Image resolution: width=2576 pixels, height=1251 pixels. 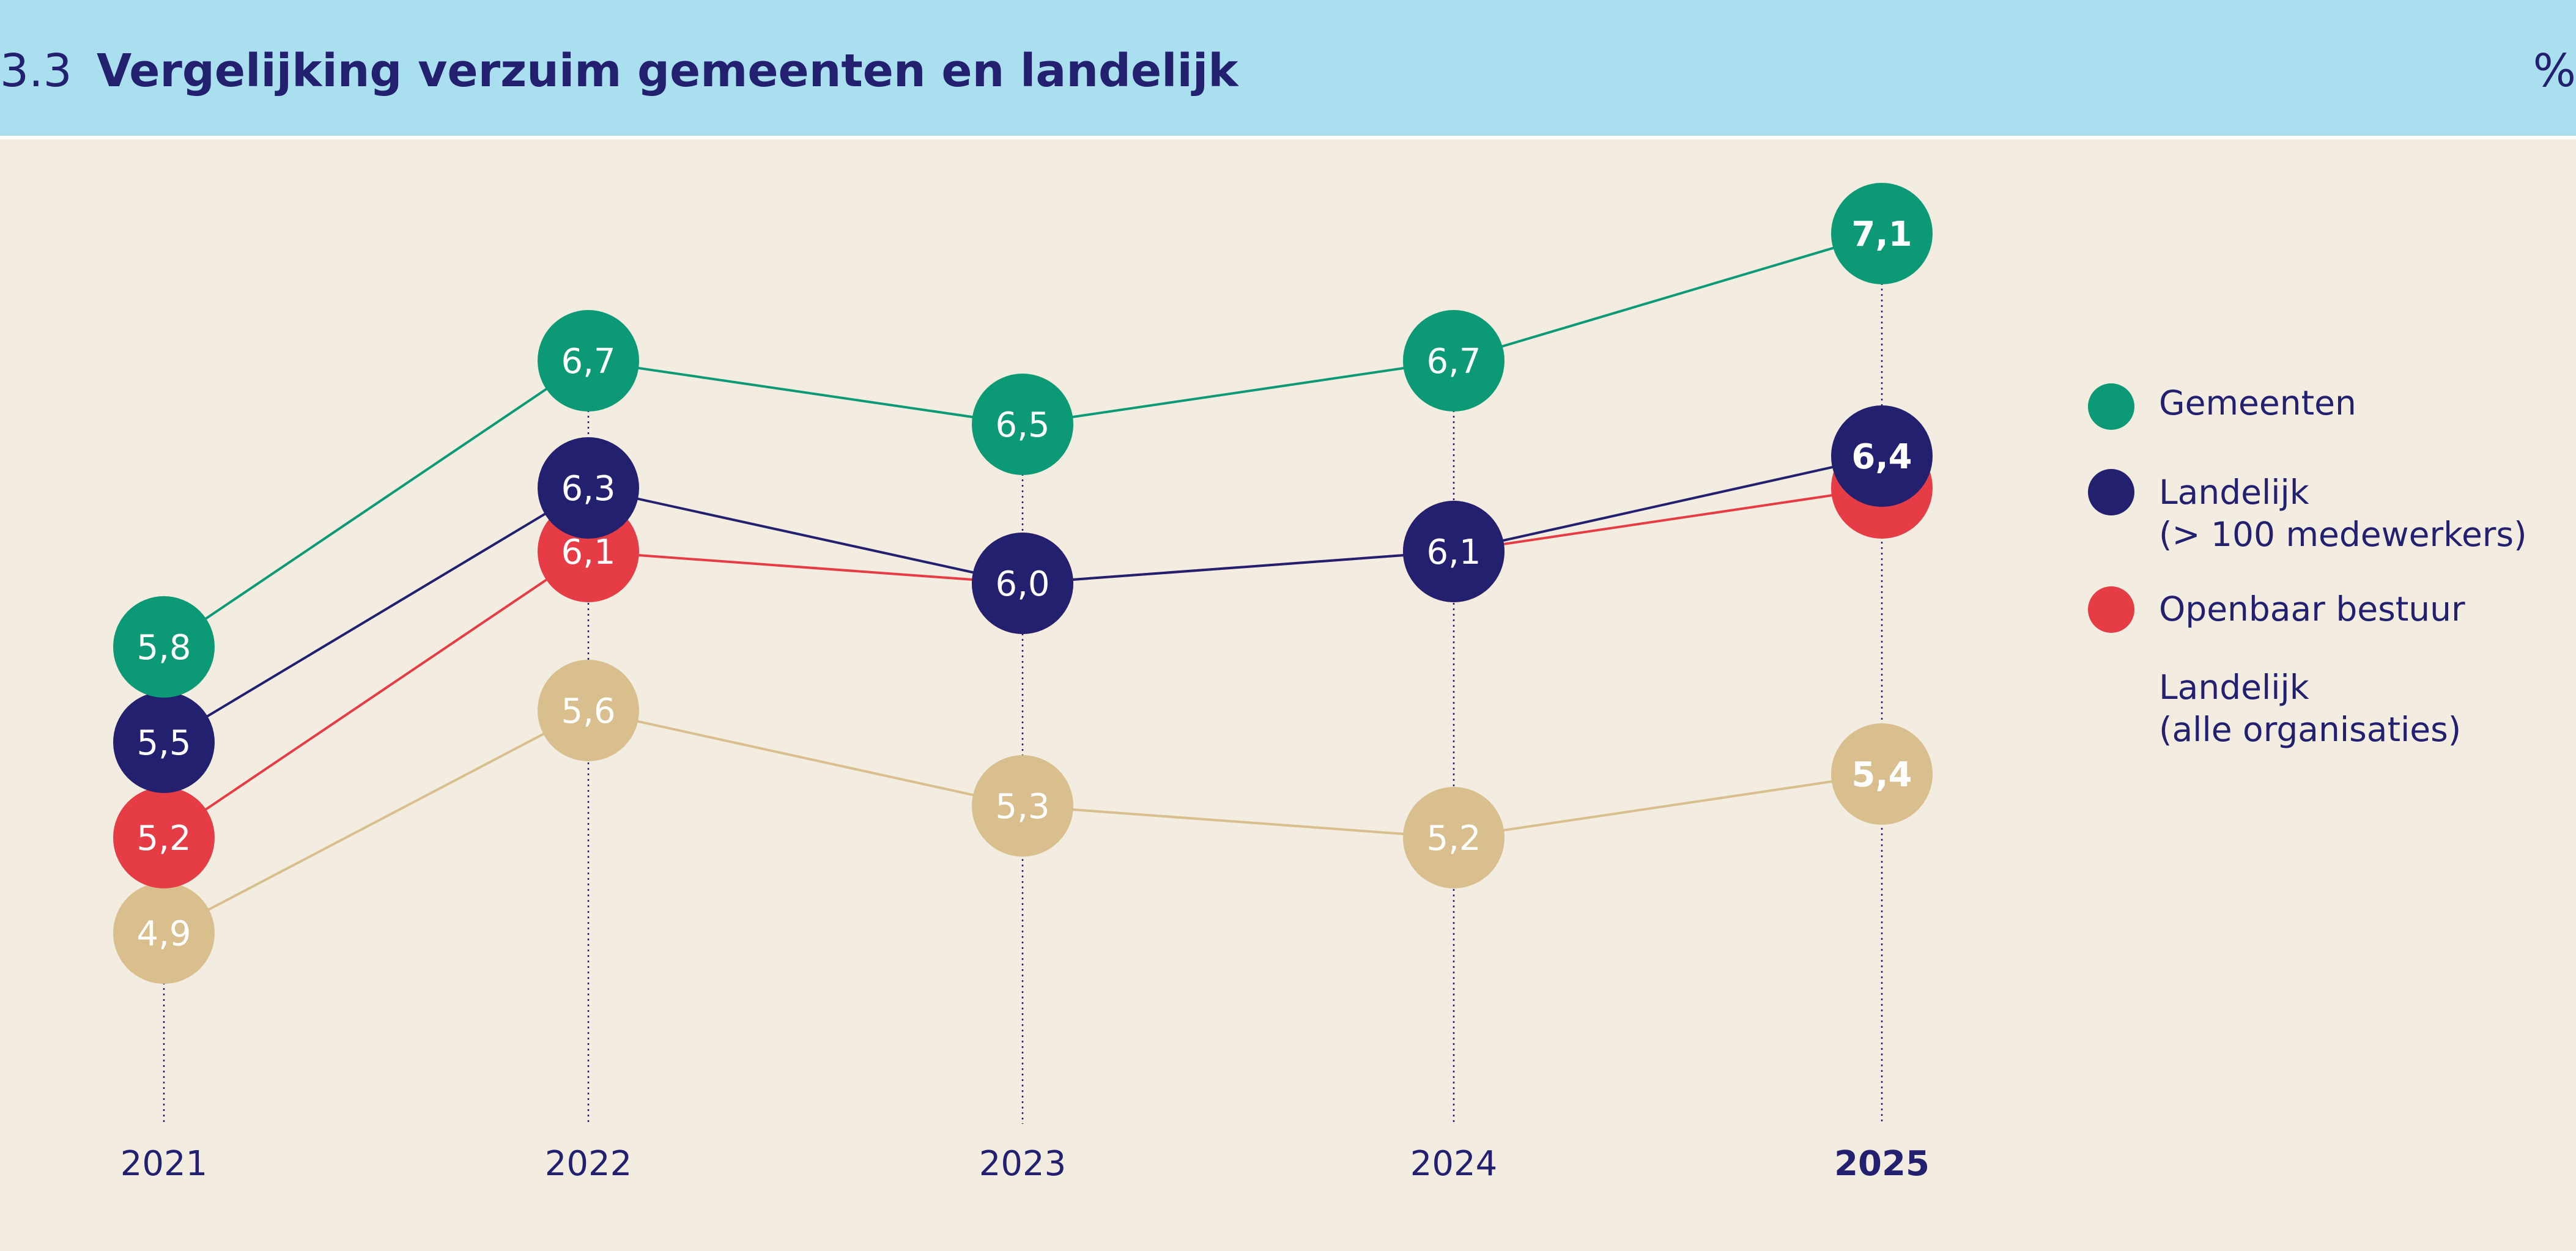 I want to click on data-point-landelijk-100-medewerkers-2025, so click(x=1882, y=456).